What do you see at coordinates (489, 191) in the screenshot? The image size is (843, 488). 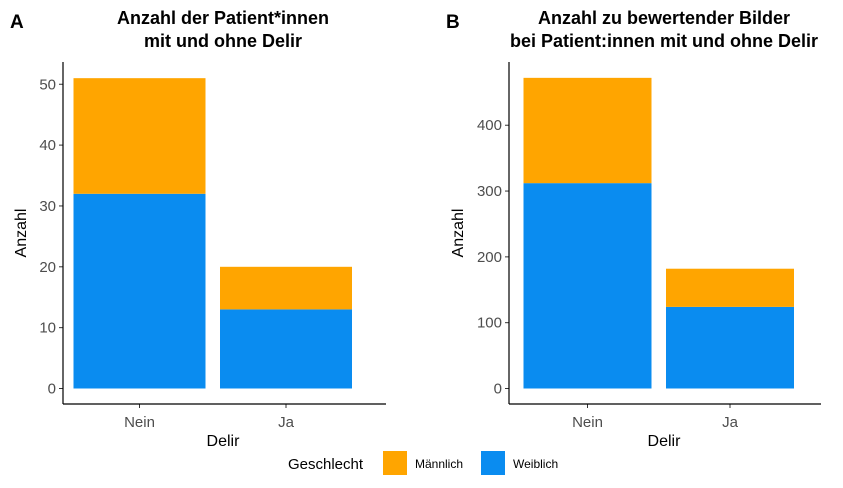 I see `panel-b-y-tick-label: 300` at bounding box center [489, 191].